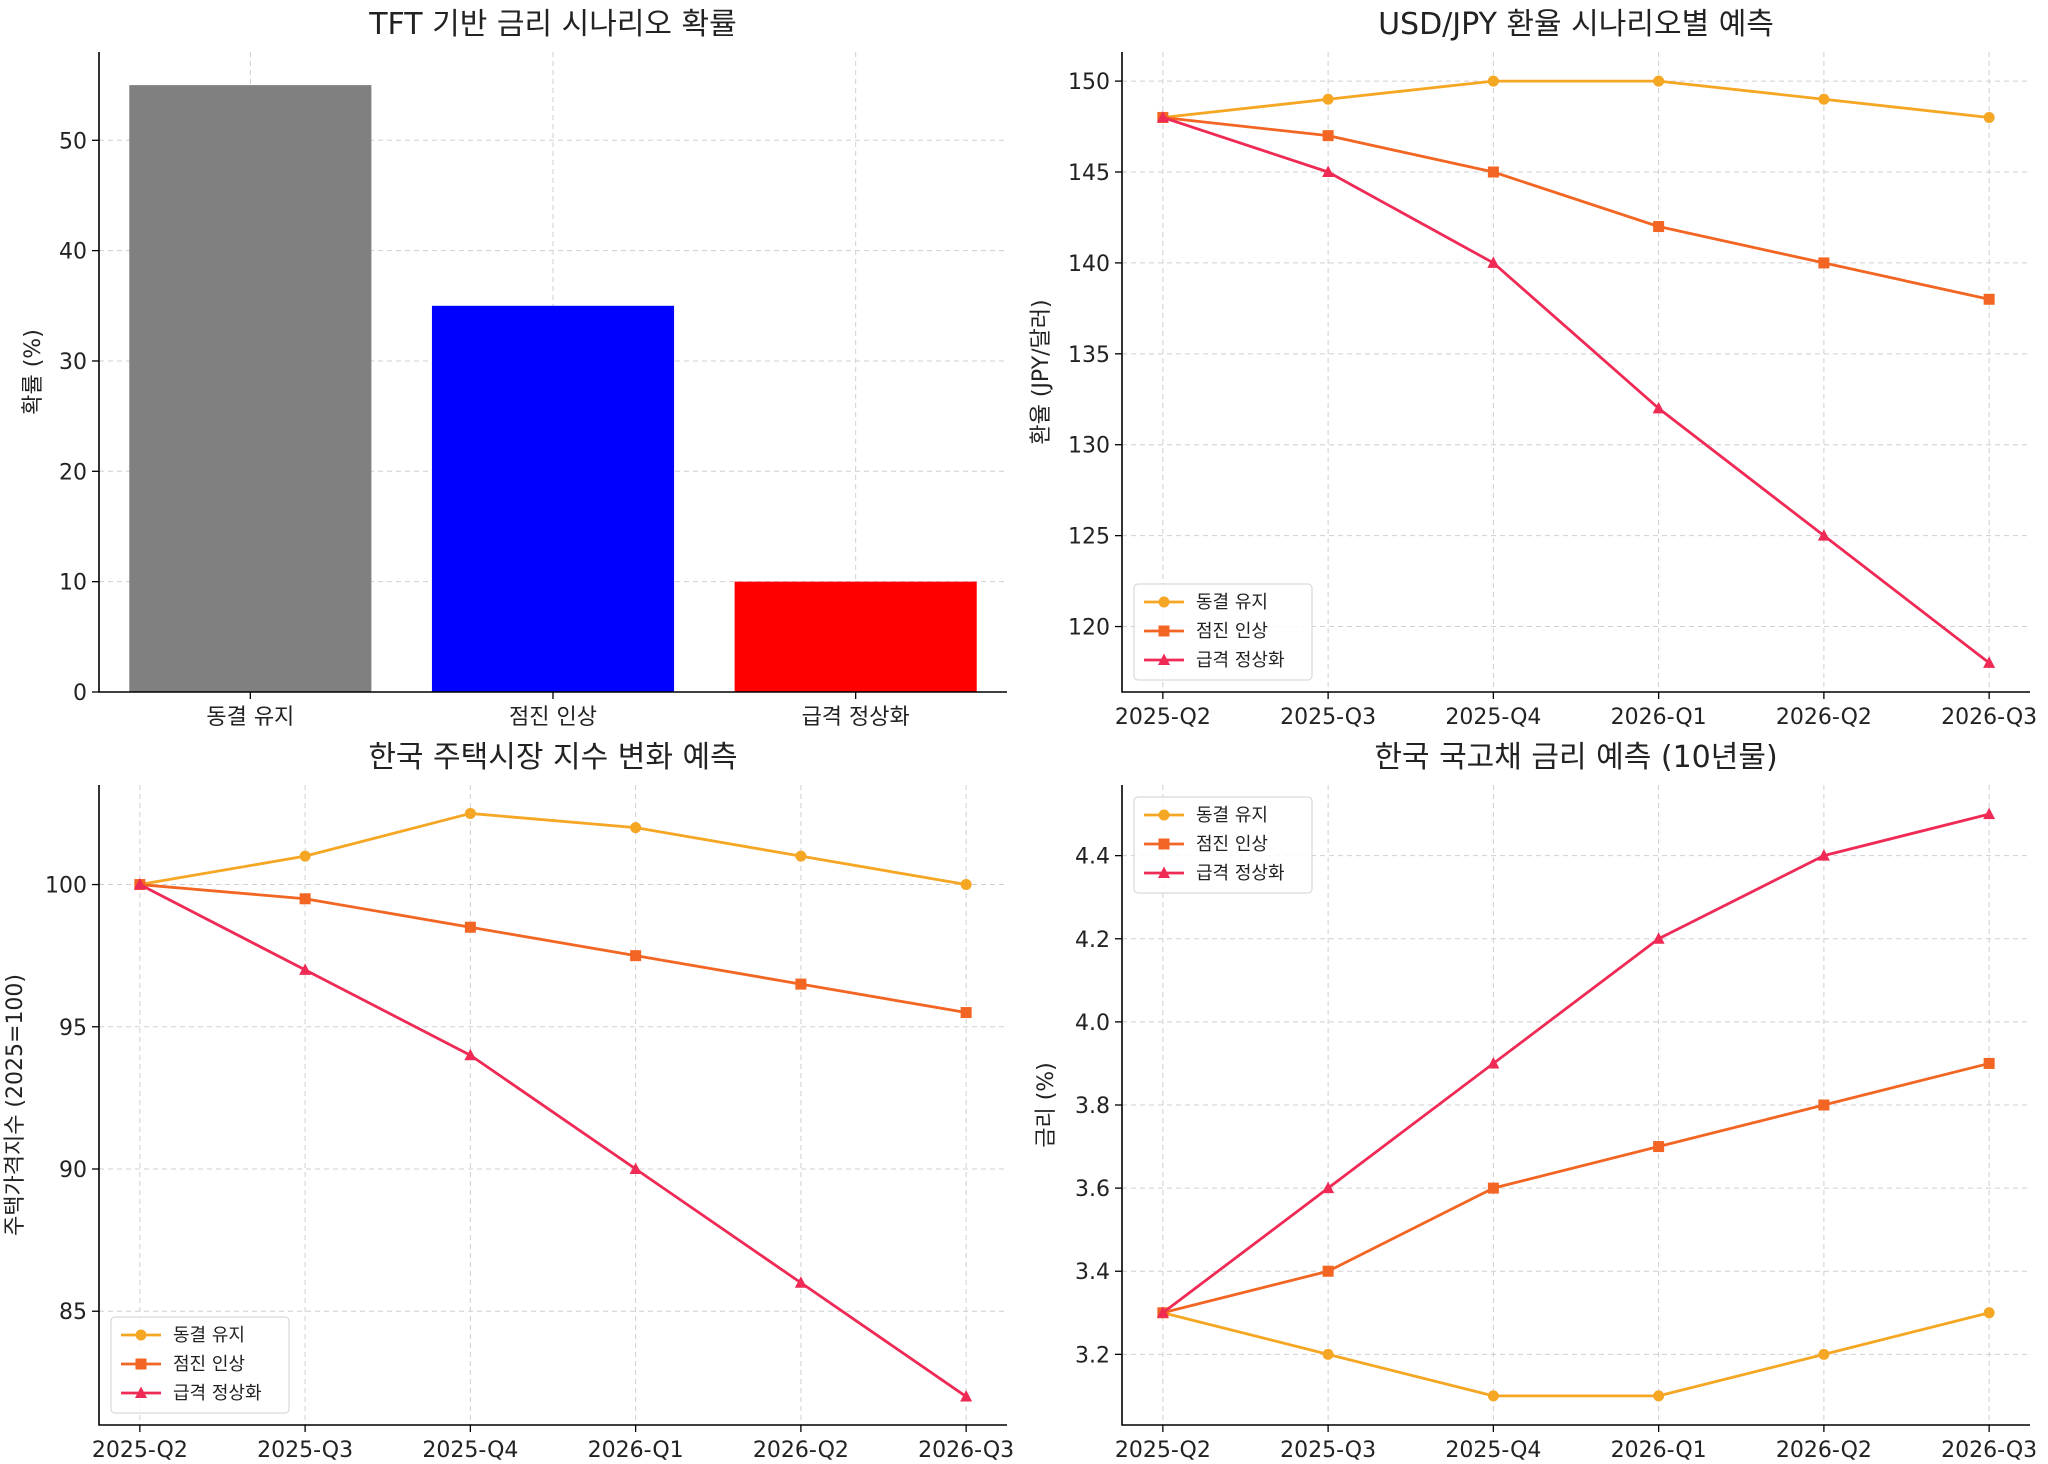  I want to click on chart-title: TFT 기반 금리 시나리오 확률, so click(552, 24).